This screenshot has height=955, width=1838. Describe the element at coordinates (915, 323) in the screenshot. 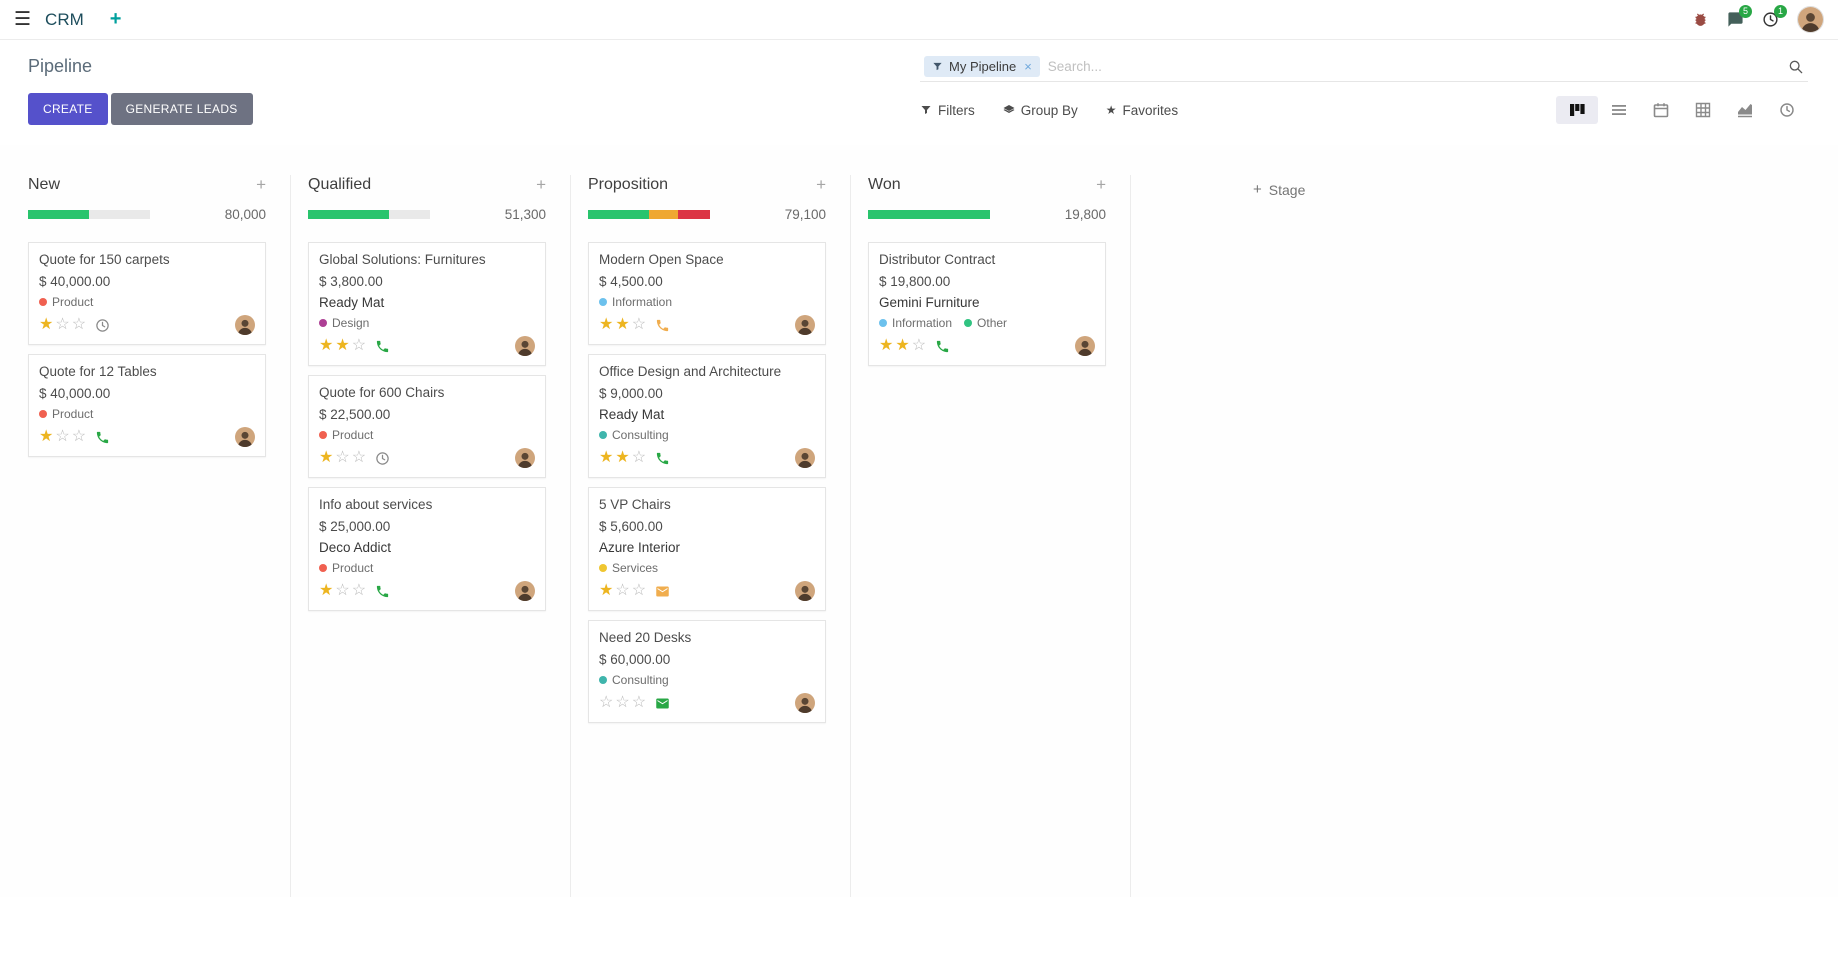

I see `tag: Information` at that location.